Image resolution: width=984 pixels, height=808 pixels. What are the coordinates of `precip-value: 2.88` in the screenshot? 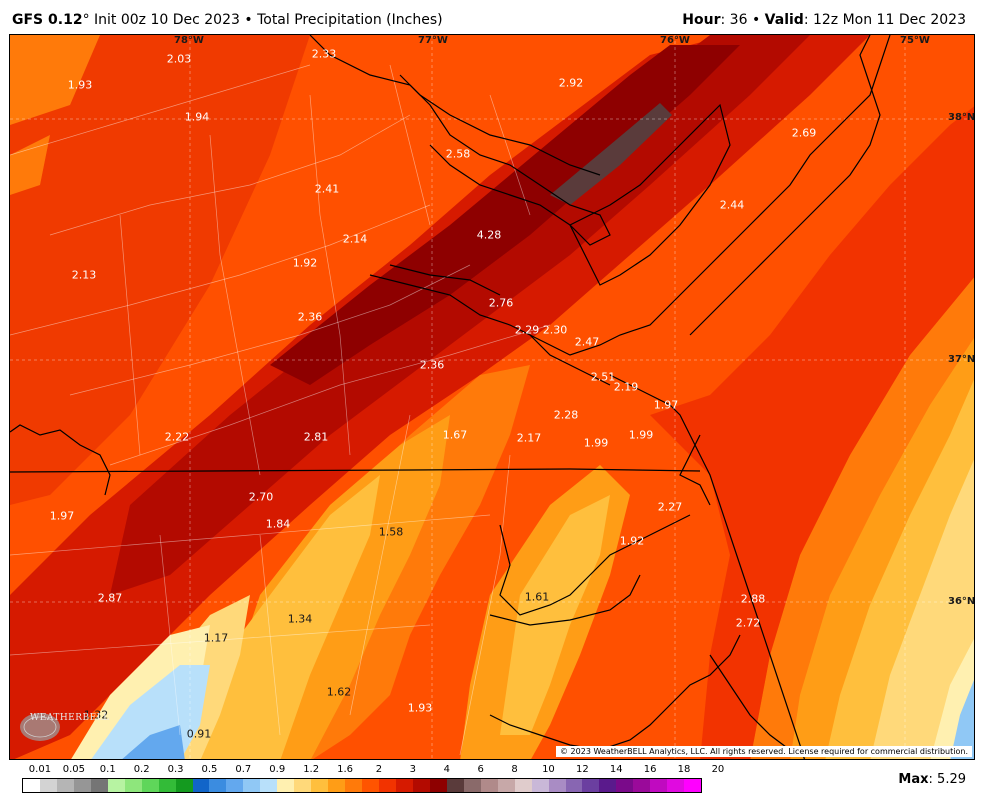 It's located at (753, 599).